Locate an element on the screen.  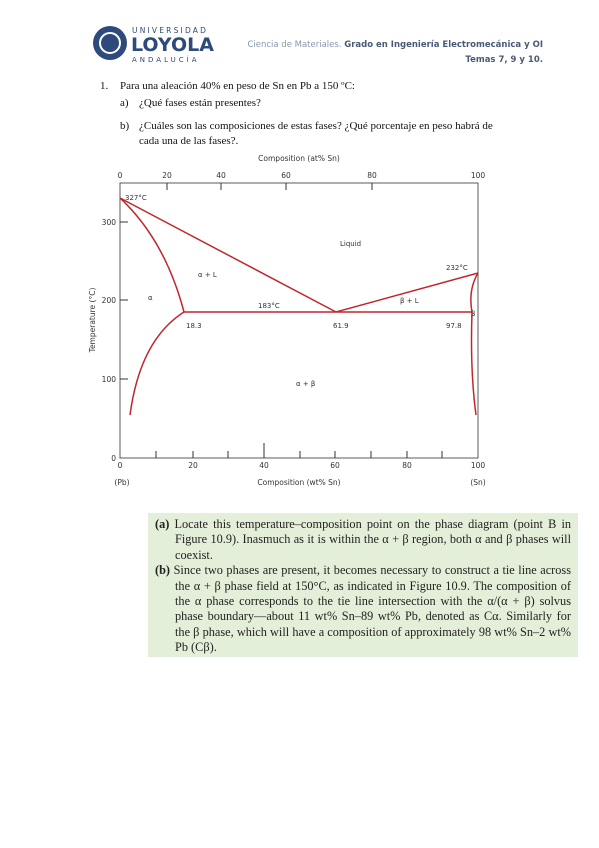
label: 232°C is located at coordinates (457, 268).